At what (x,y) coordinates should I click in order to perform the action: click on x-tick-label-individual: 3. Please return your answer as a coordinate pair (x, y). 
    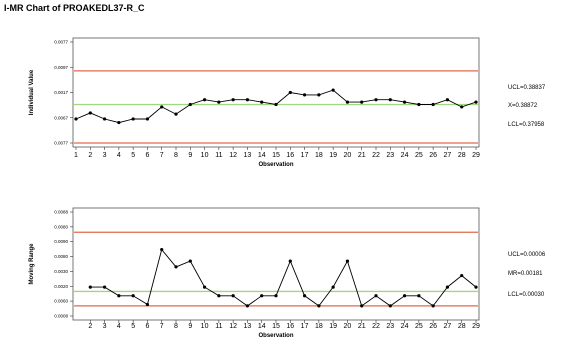
    Looking at the image, I should click on (105, 155).